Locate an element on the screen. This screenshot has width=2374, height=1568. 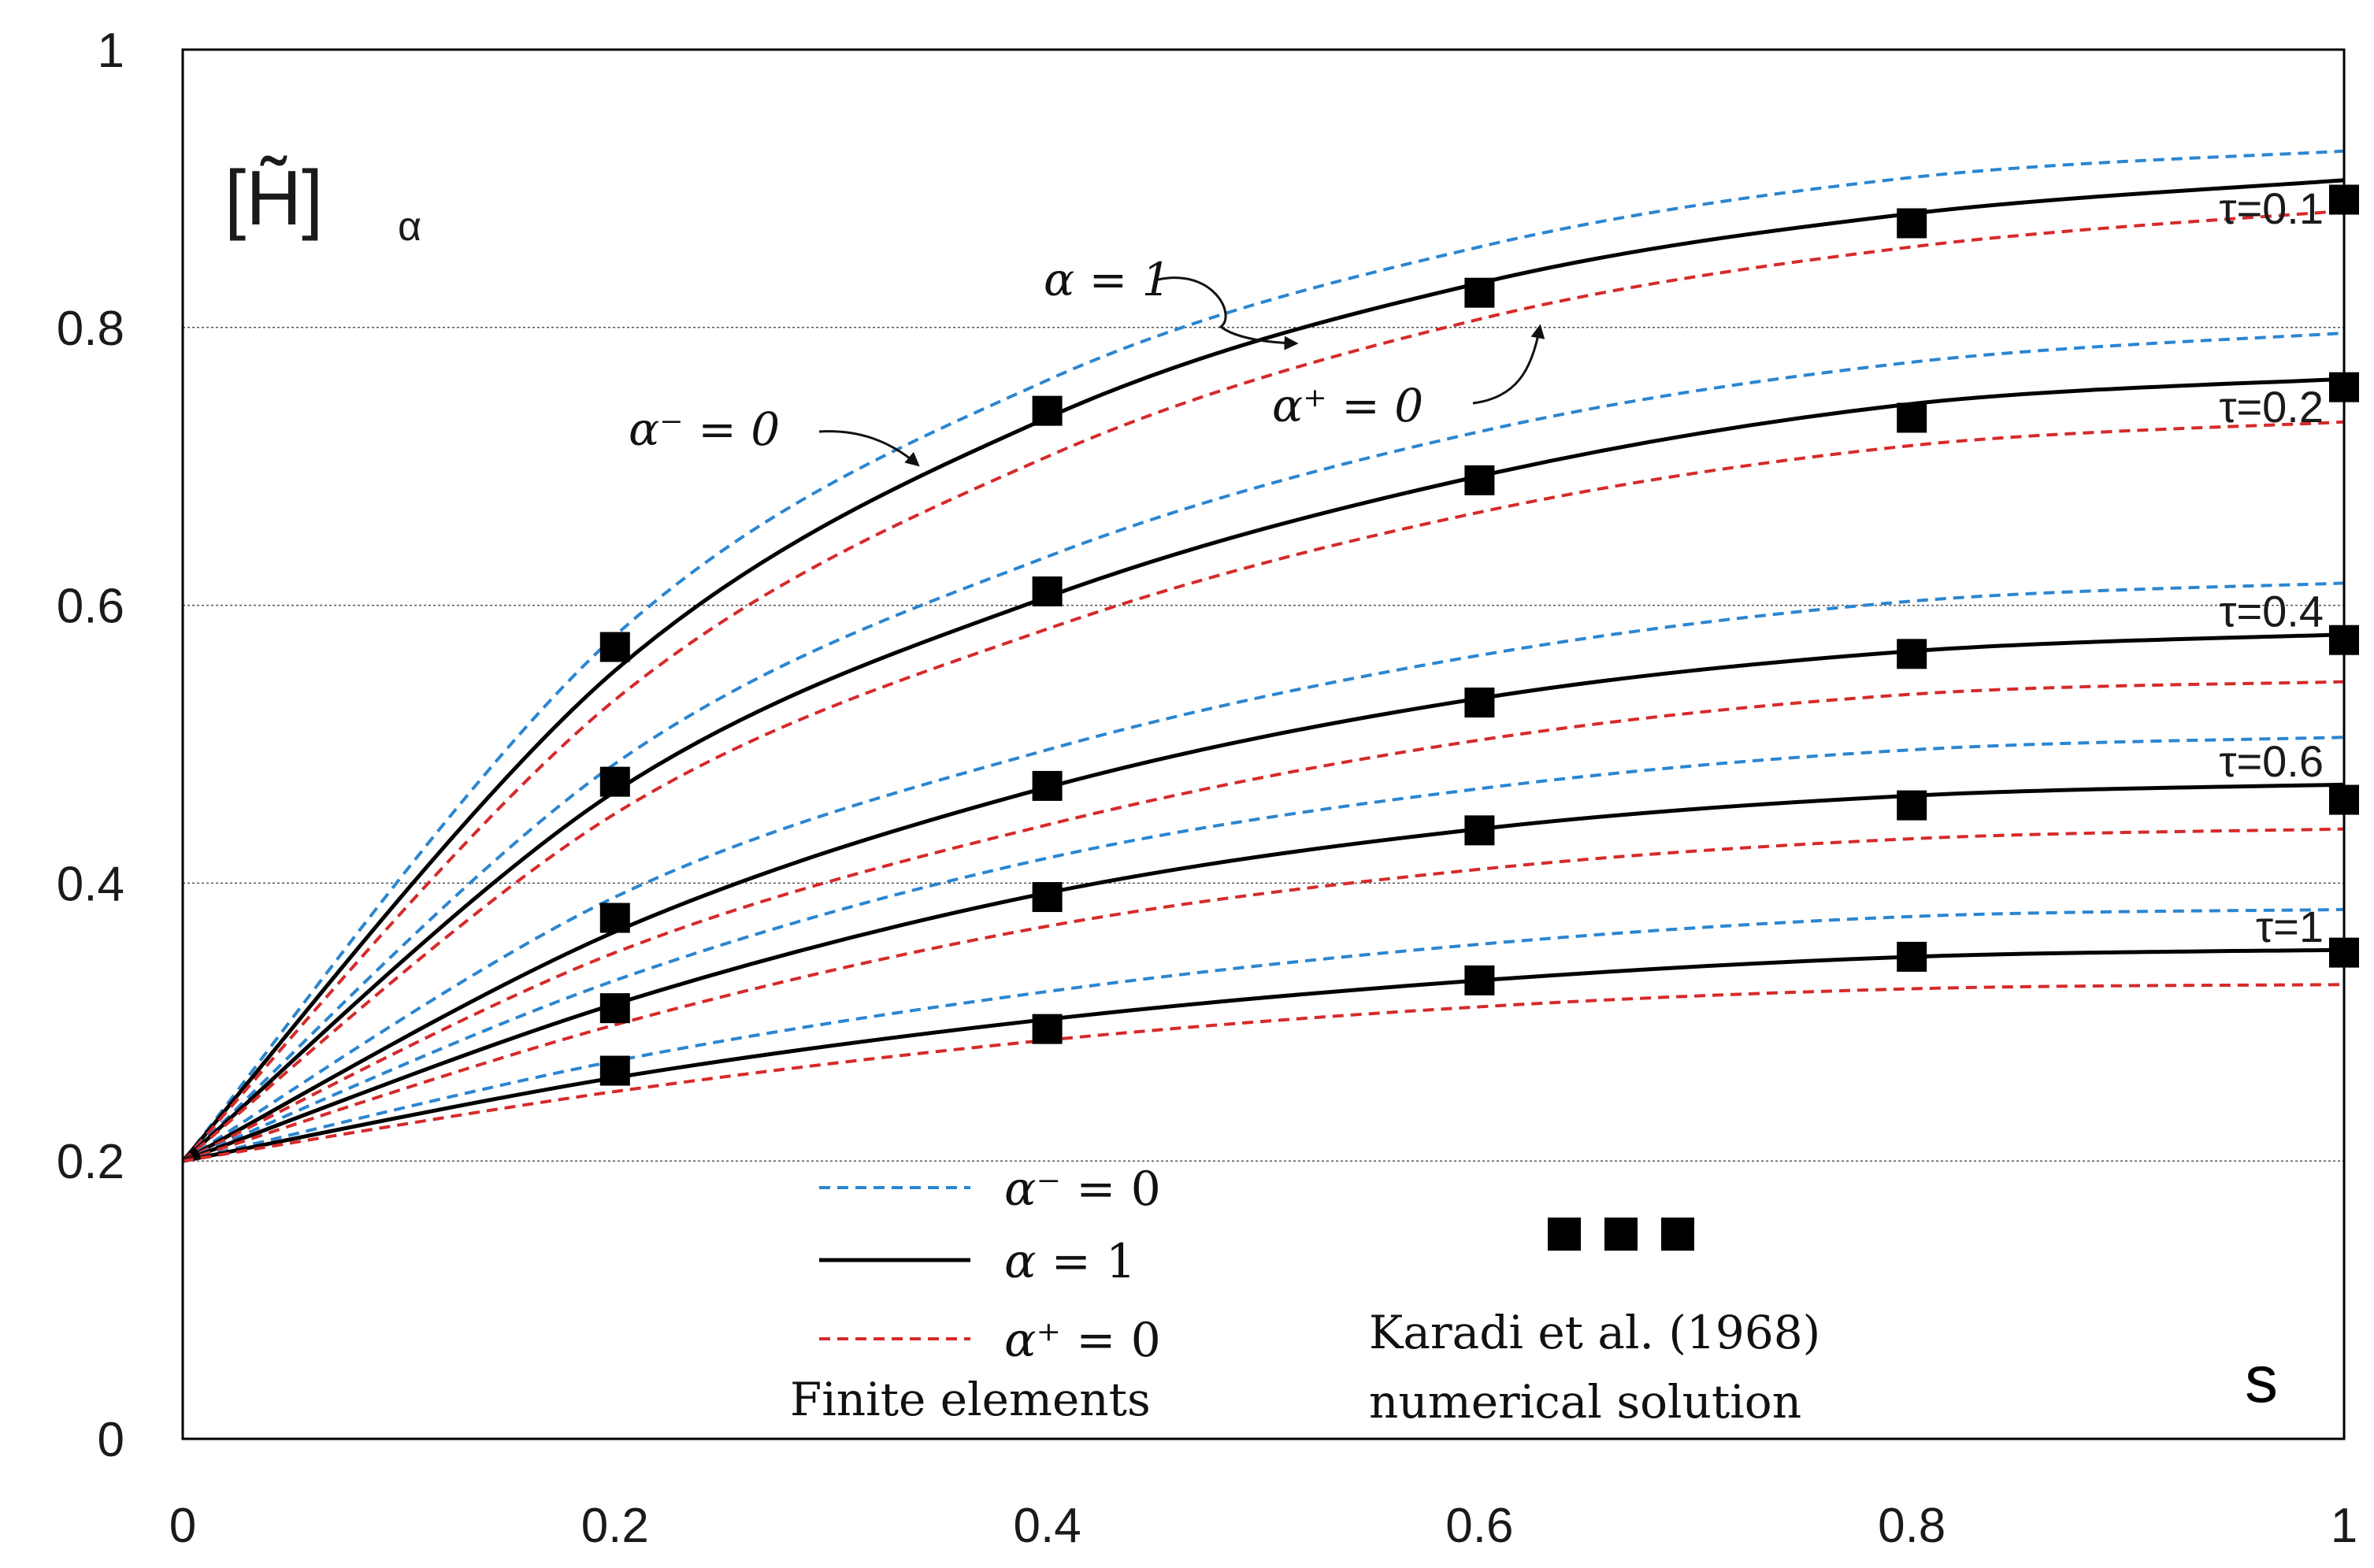
annotation-alpha-one-arrow is located at coordinates (1228, 313).